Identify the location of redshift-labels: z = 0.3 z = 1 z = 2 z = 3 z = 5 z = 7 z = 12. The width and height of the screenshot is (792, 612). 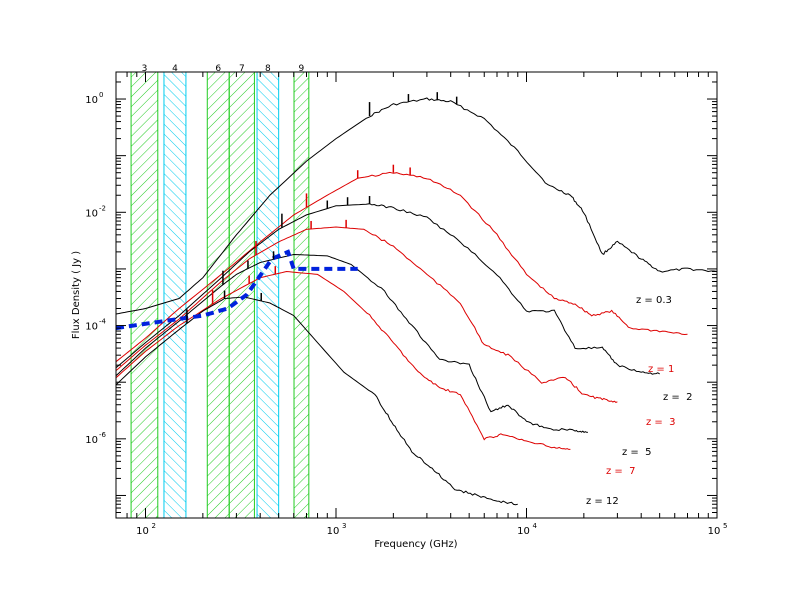
(639, 401).